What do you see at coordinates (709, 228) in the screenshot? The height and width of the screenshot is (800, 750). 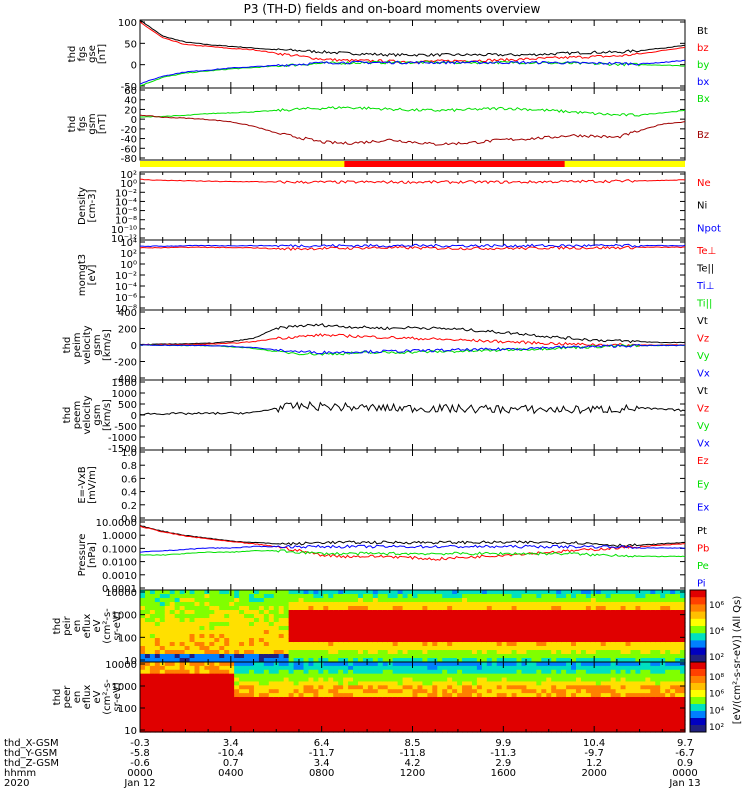 I see `legend-label: Npot` at bounding box center [709, 228].